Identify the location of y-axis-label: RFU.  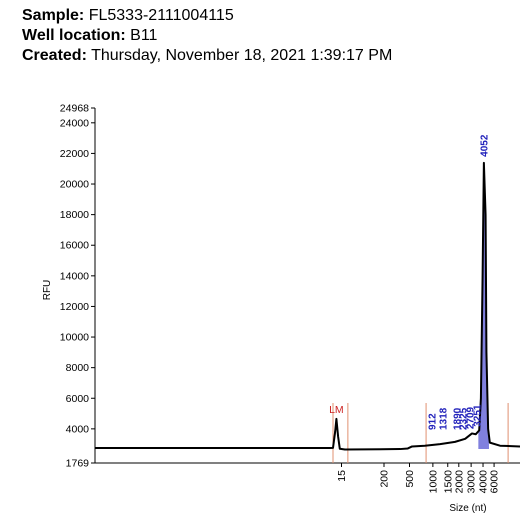
(47, 290).